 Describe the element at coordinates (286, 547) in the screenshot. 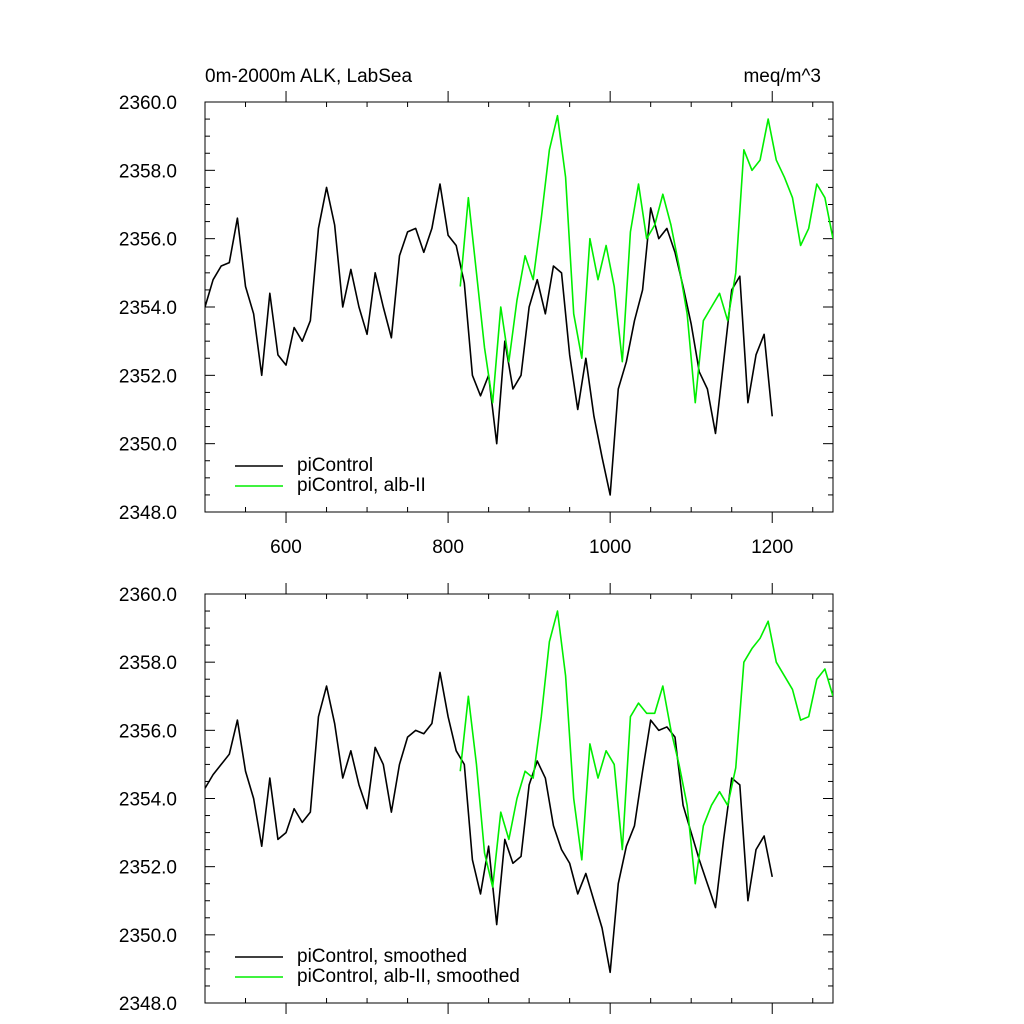

I see `x-tick-label: 600` at that location.